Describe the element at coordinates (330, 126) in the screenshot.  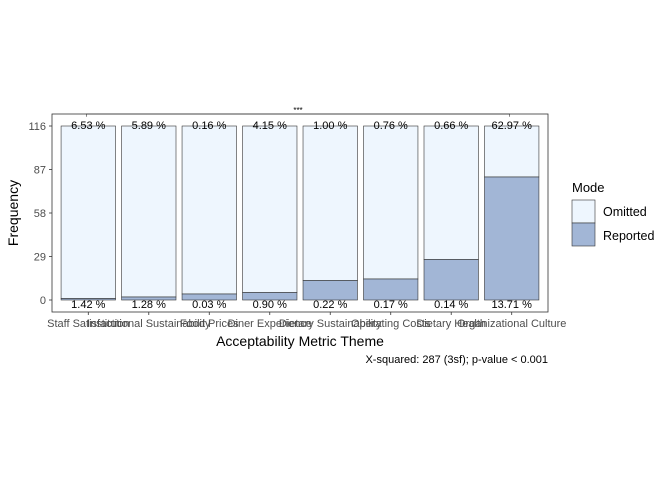
I see `top-label: 1.00 %` at that location.